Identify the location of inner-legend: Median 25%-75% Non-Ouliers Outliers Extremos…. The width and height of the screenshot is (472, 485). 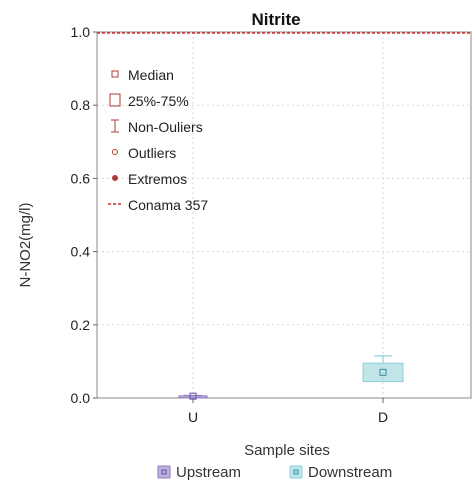
(158, 140).